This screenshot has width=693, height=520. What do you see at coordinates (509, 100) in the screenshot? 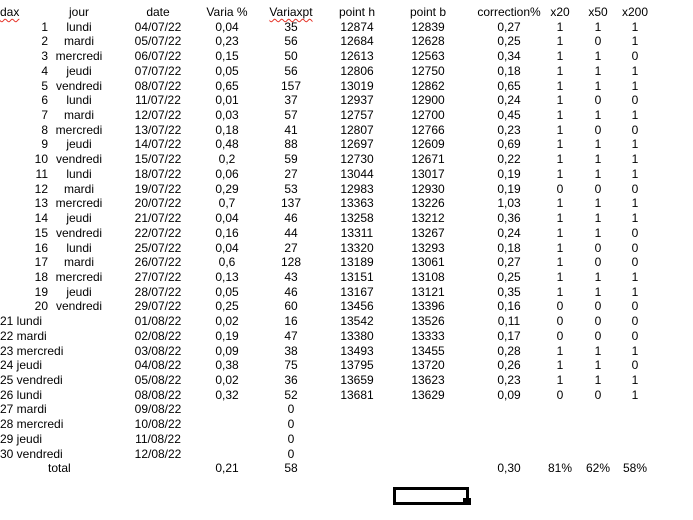
I see `cell-correction: 0,24` at bounding box center [509, 100].